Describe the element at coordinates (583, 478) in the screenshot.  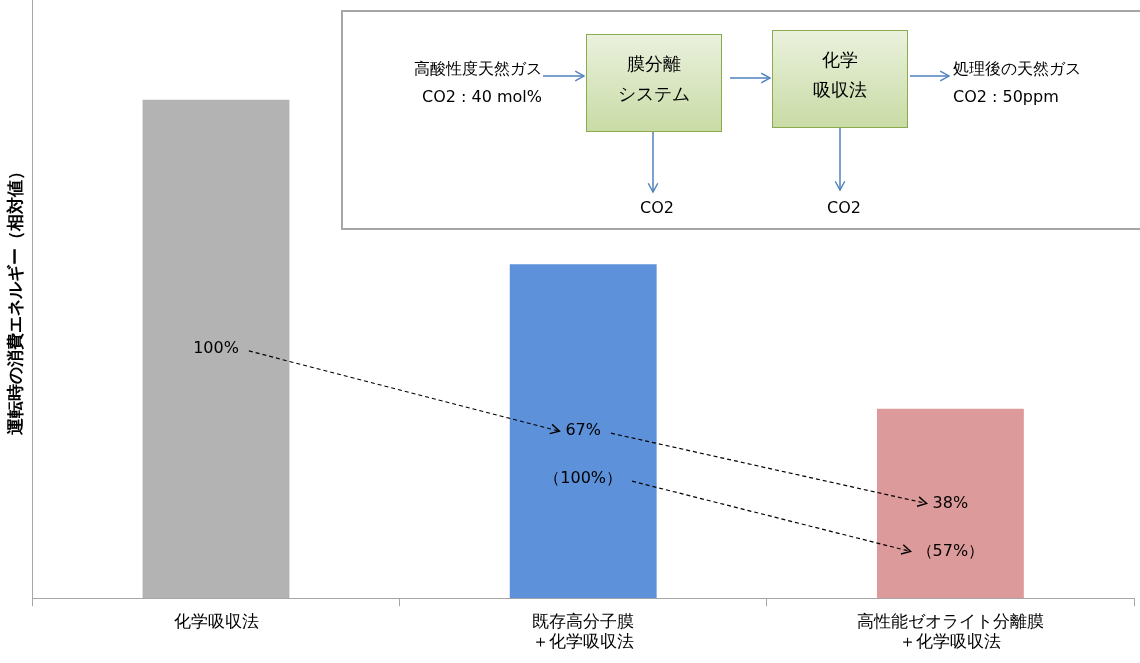
I see `annotation: （100%）` at that location.